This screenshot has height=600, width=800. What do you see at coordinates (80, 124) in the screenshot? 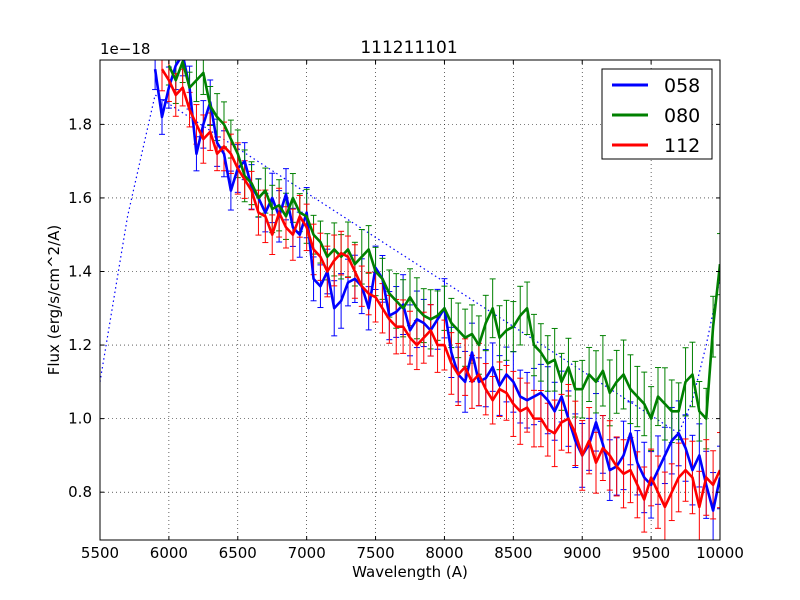
I see `y-tick-label: 1.8` at bounding box center [80, 124].